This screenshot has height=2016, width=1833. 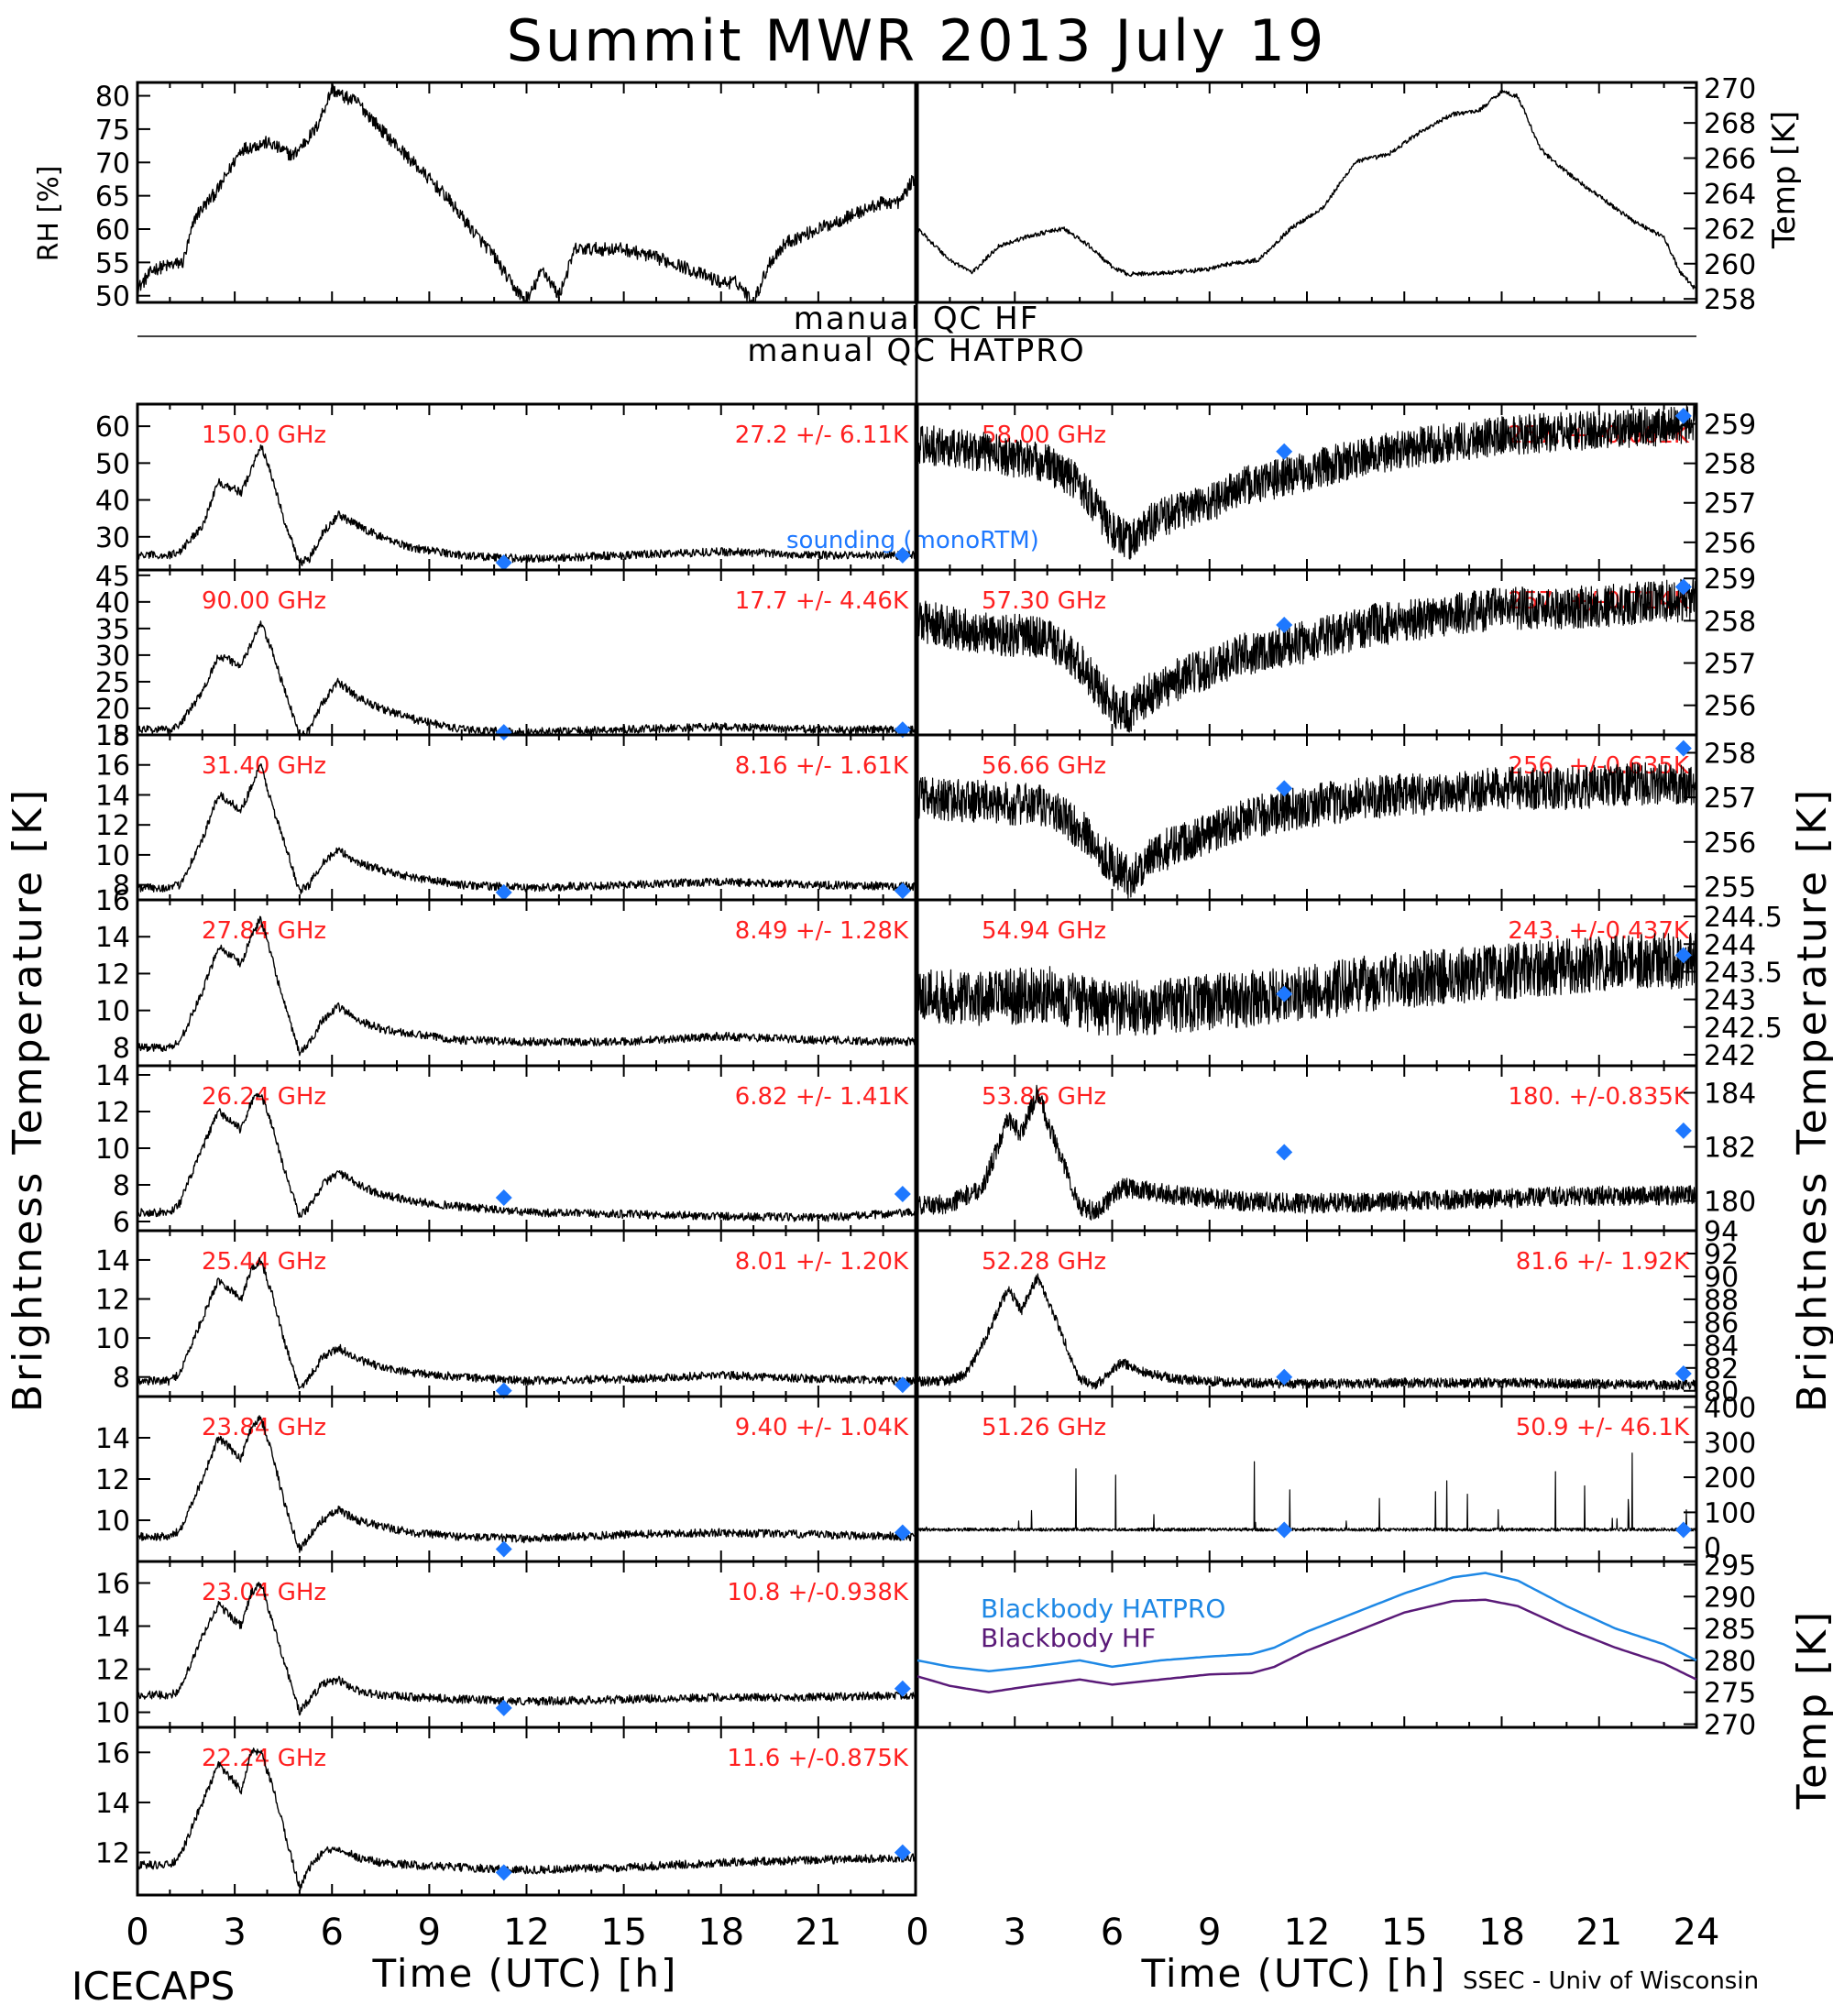 I want to click on tb-31-40-stats-label: 8.16 +/- 1.61K, so click(x=822, y=766).